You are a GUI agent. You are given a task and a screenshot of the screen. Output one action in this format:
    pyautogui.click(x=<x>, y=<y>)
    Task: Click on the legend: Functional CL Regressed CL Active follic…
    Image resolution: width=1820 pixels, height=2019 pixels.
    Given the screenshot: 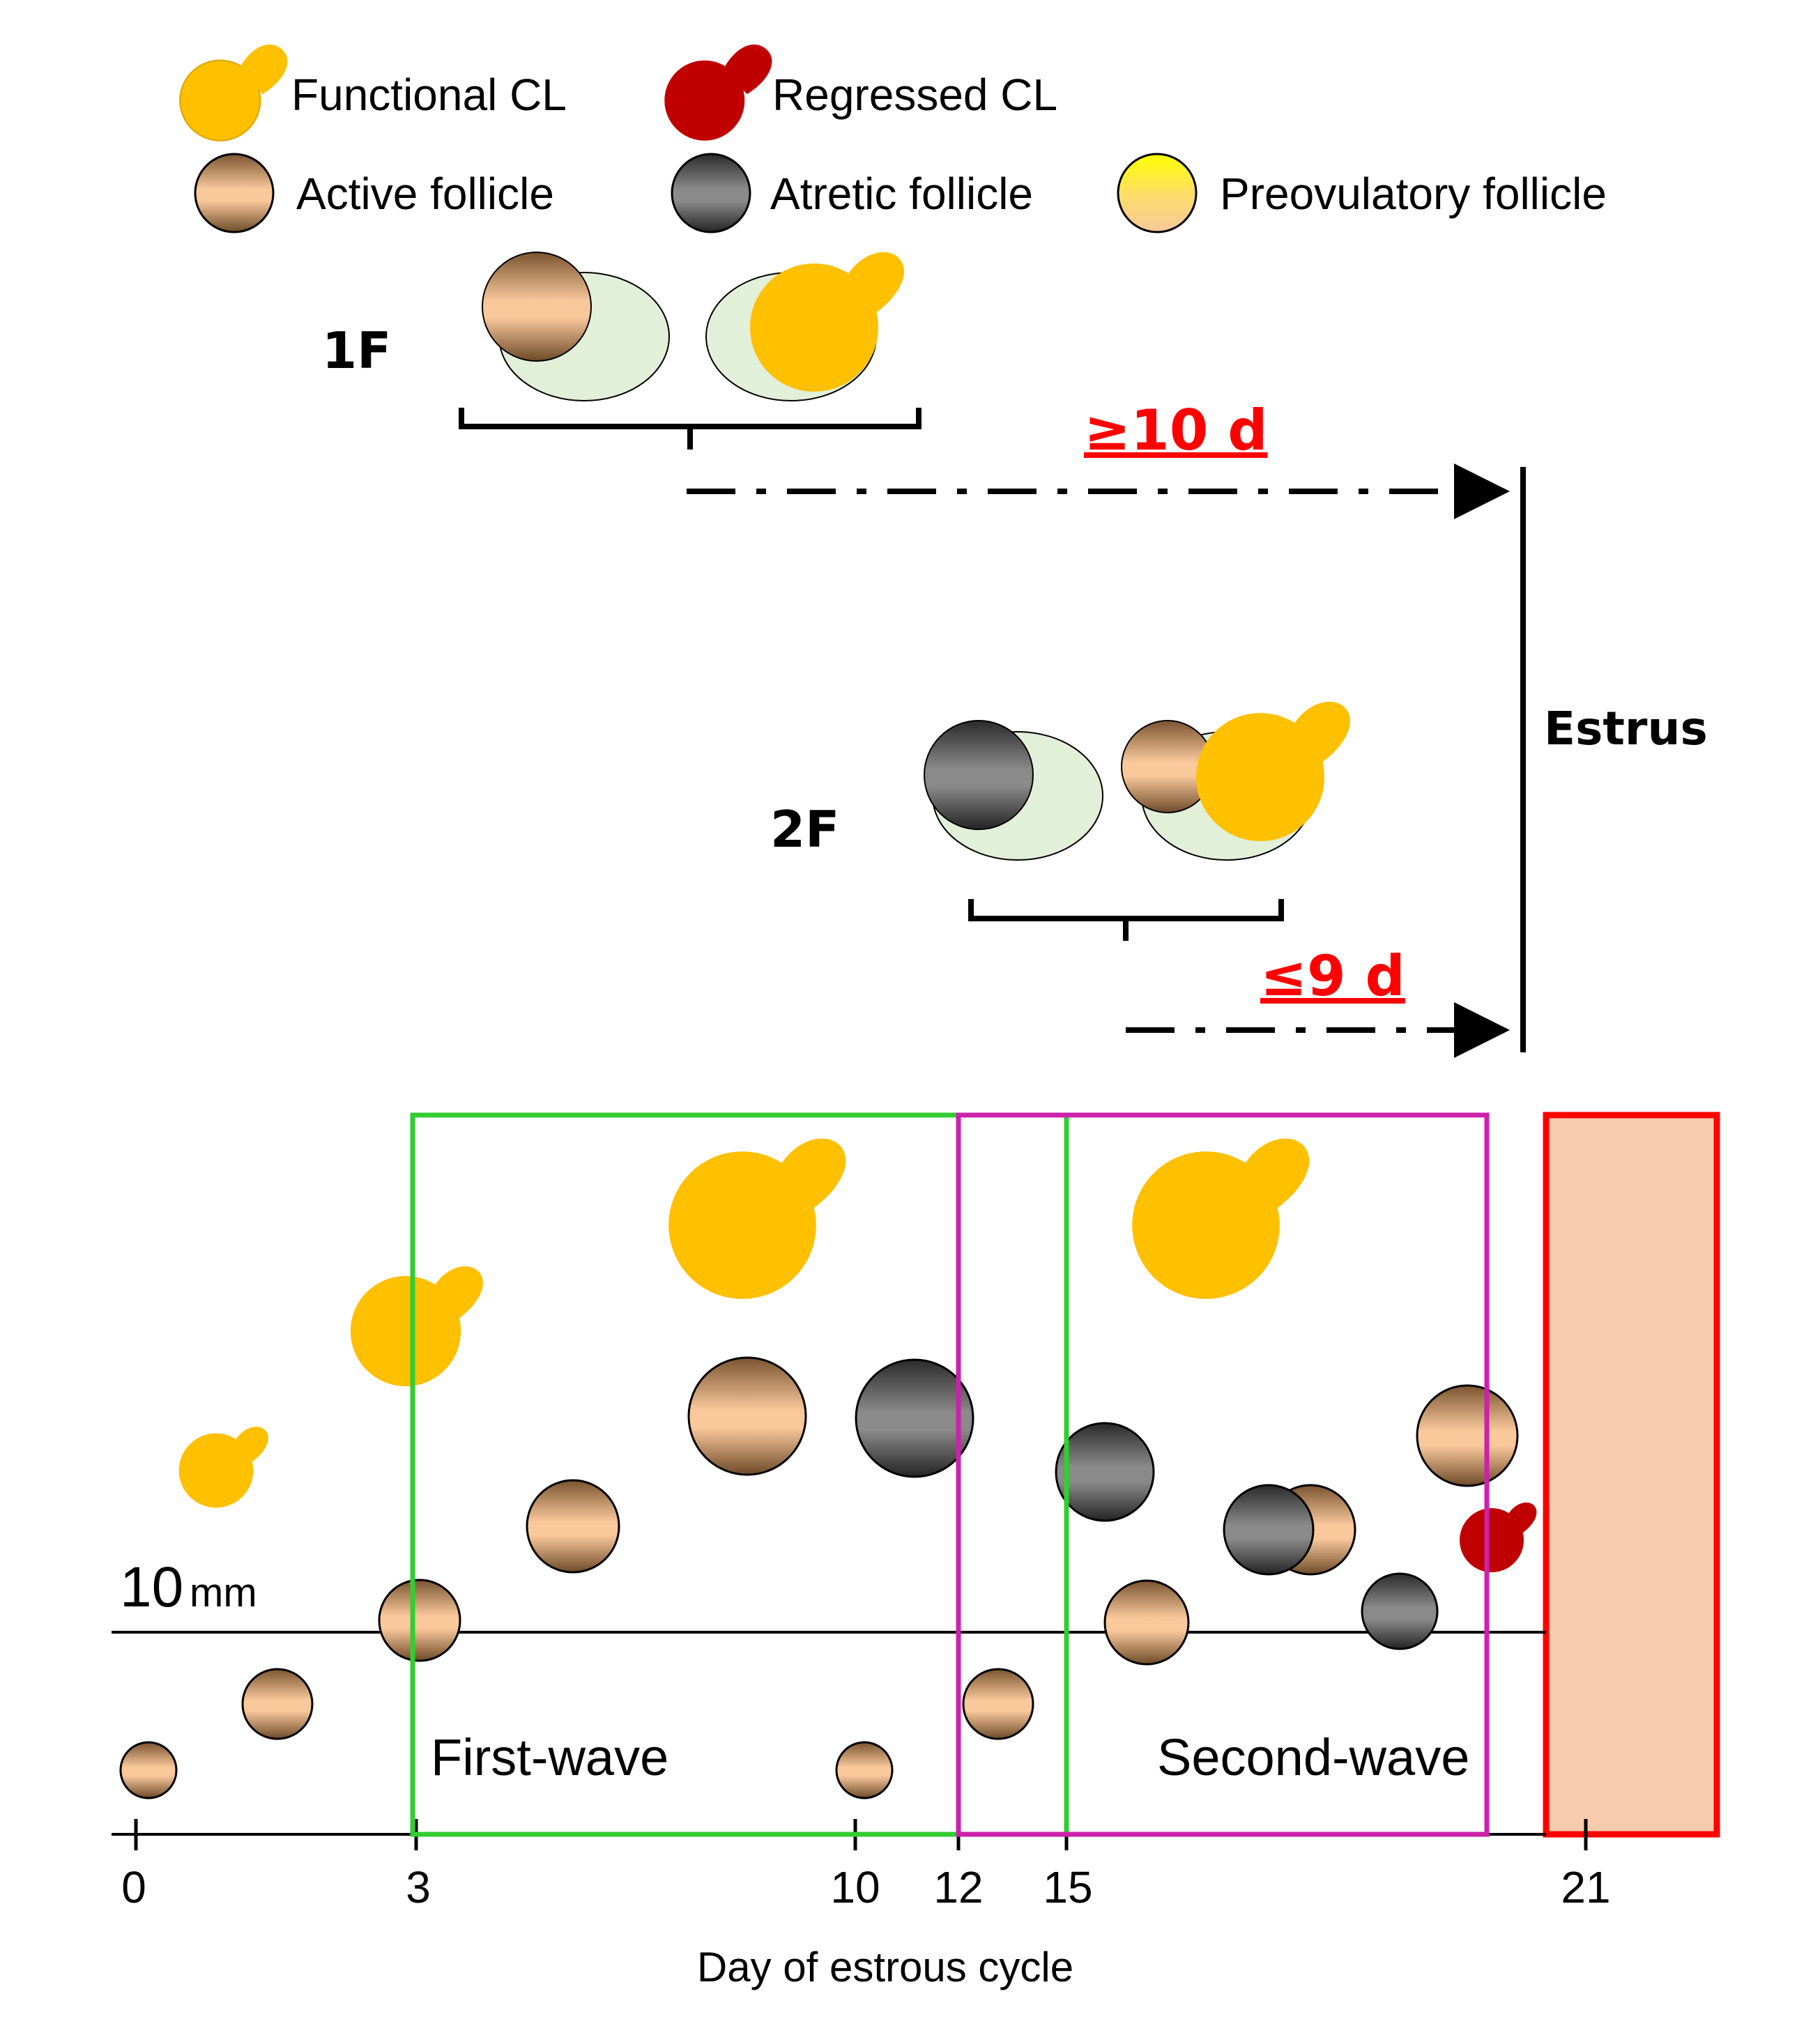 What is the action you would take?
    pyautogui.click(x=893, y=138)
    